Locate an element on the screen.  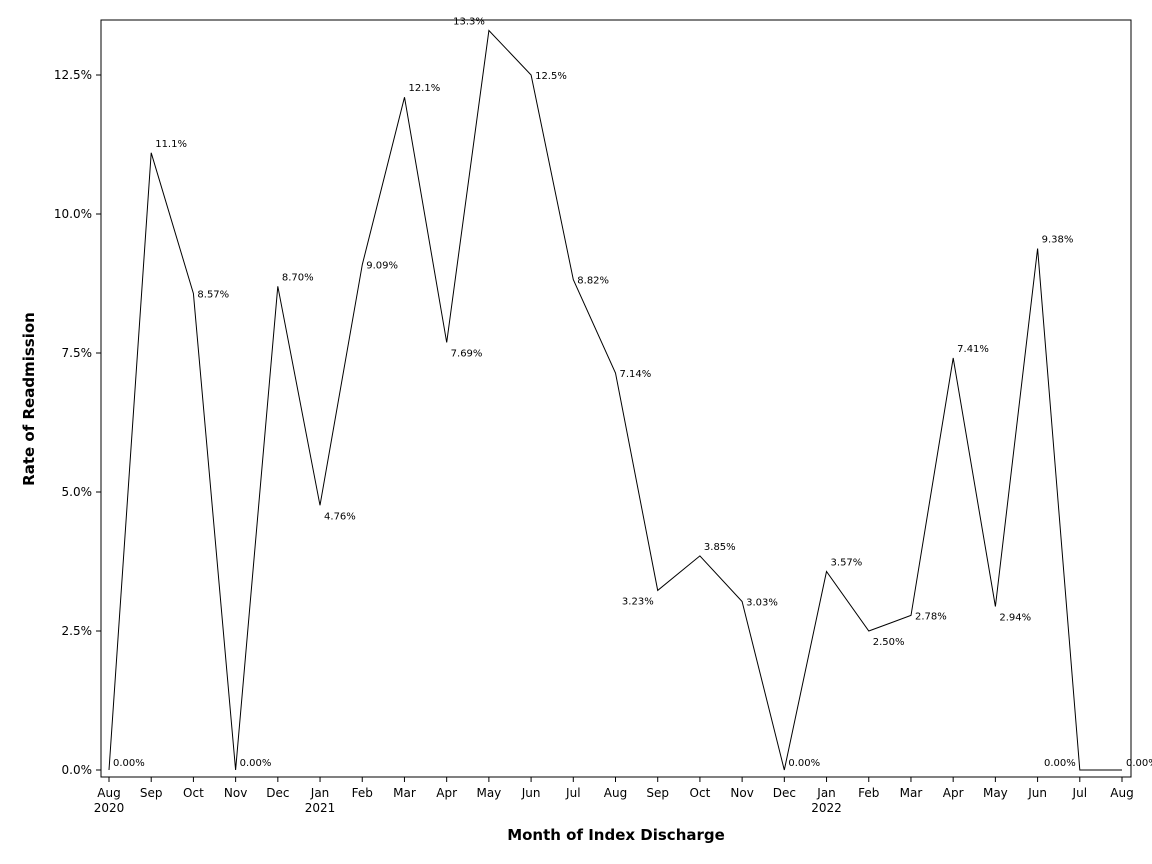
x-year-label: 2021 is located at coordinates (320, 808).